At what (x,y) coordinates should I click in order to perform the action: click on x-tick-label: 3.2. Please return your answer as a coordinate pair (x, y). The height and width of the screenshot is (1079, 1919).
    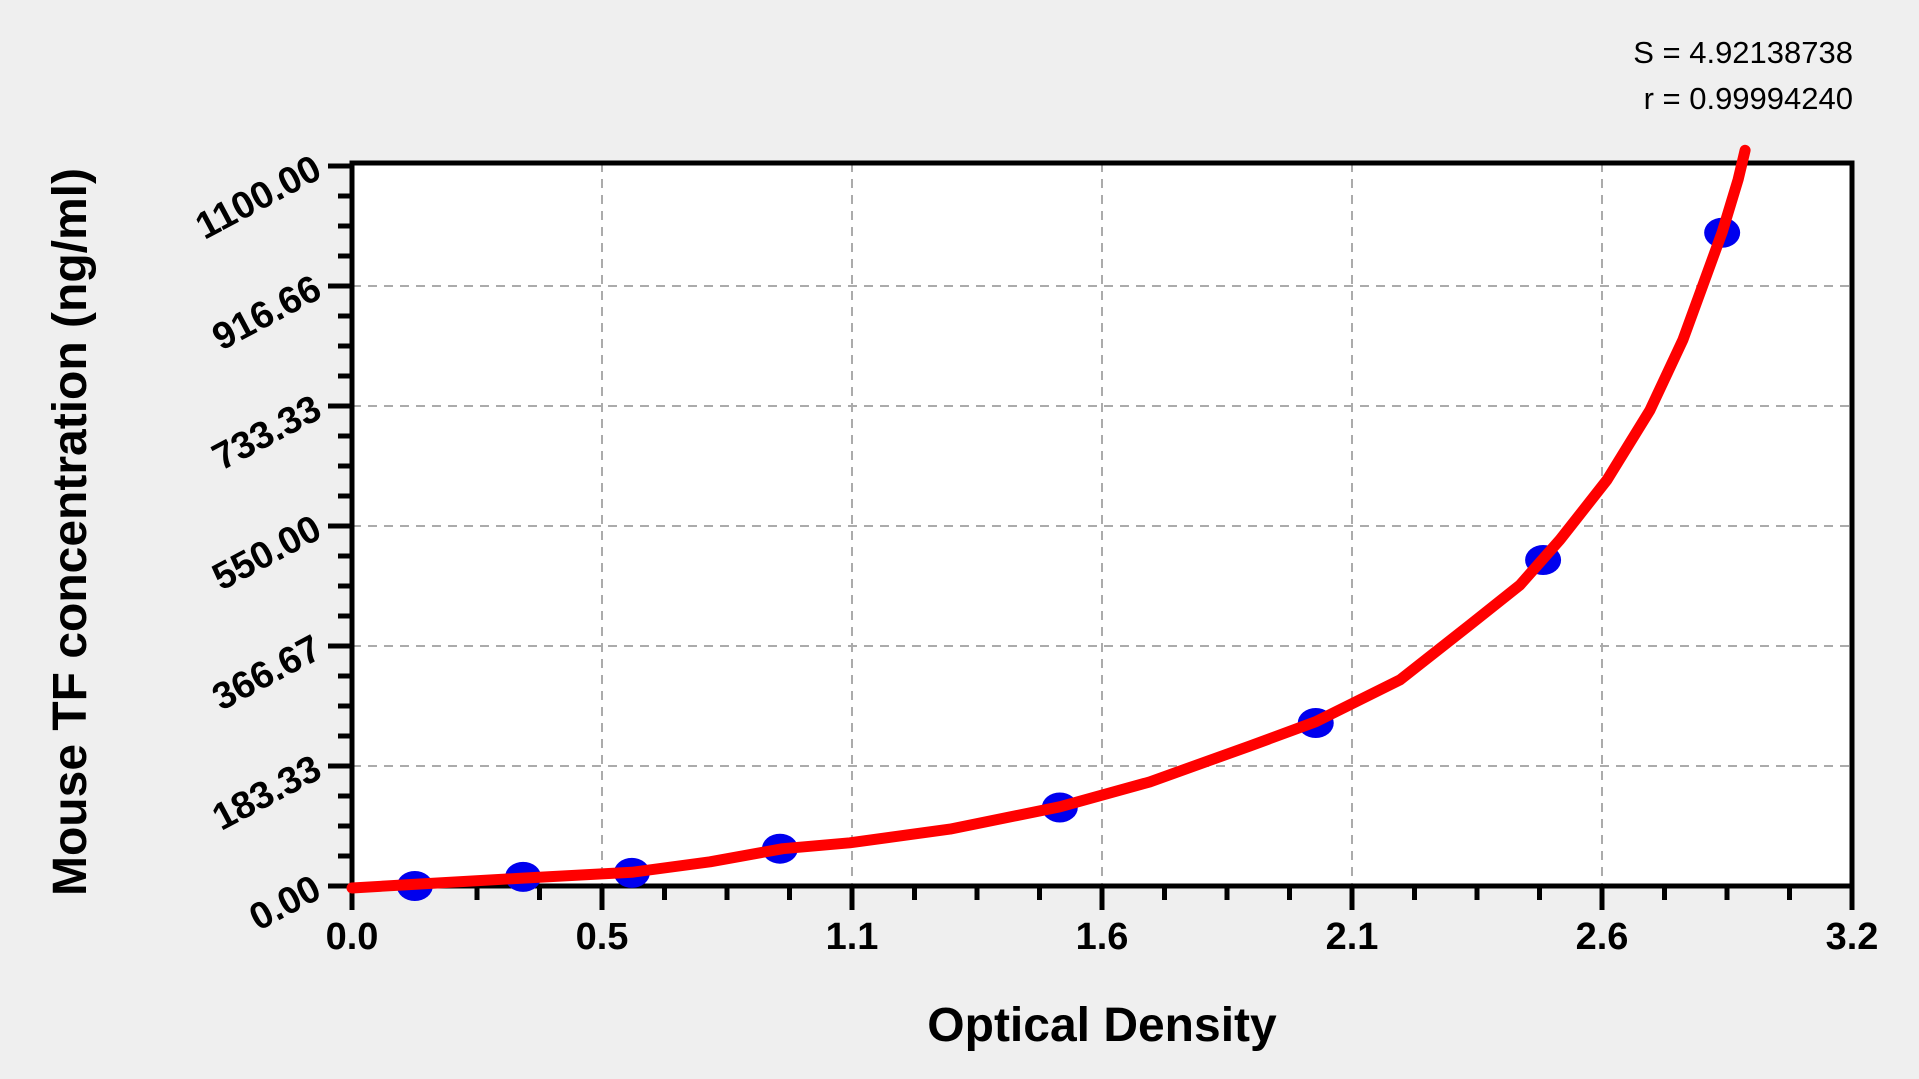
    Looking at the image, I should click on (1852, 937).